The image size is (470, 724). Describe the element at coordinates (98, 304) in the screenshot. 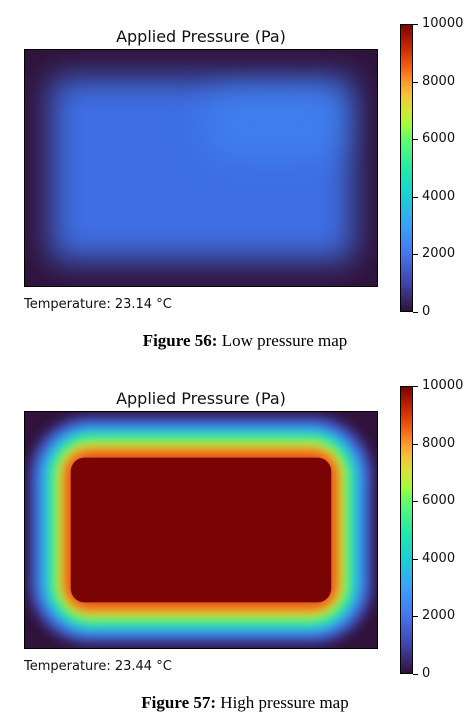

I see `temperature-readout: Temperature: 23.14 °C` at that location.